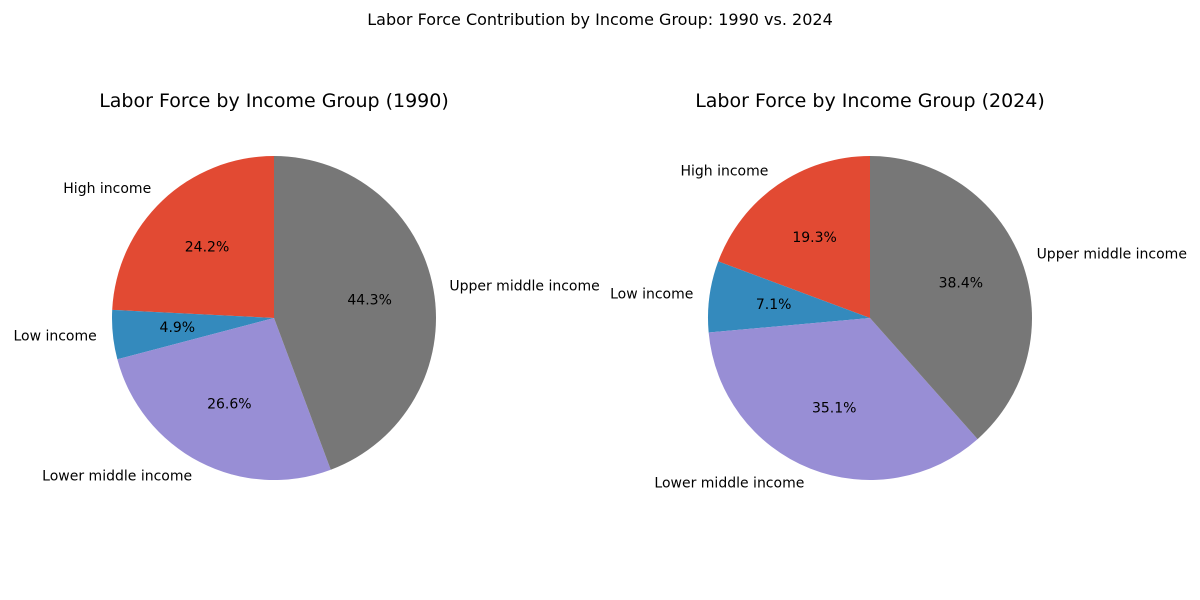 Image resolution: width=1200 pixels, height=600 pixels. I want to click on pie-slices-1990, so click(274, 318).